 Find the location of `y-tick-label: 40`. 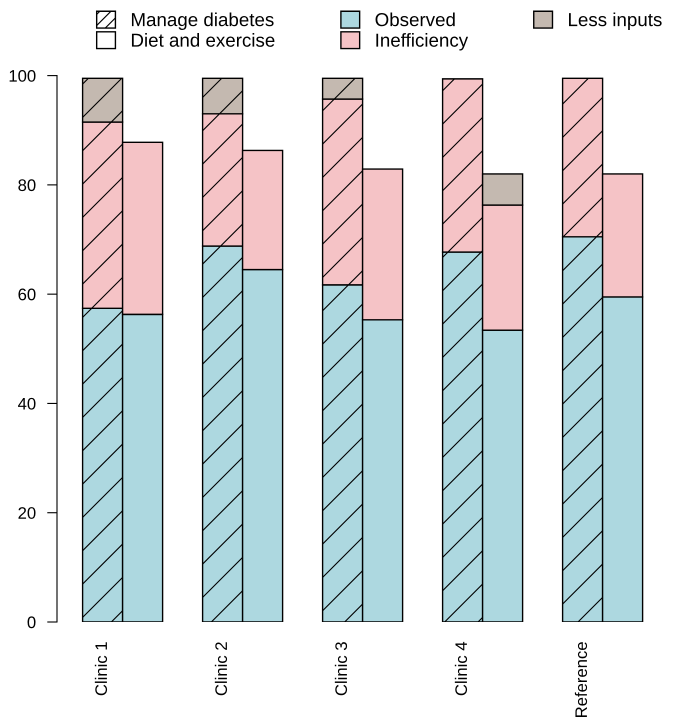

y-tick-label: 40 is located at coordinates (27, 404).